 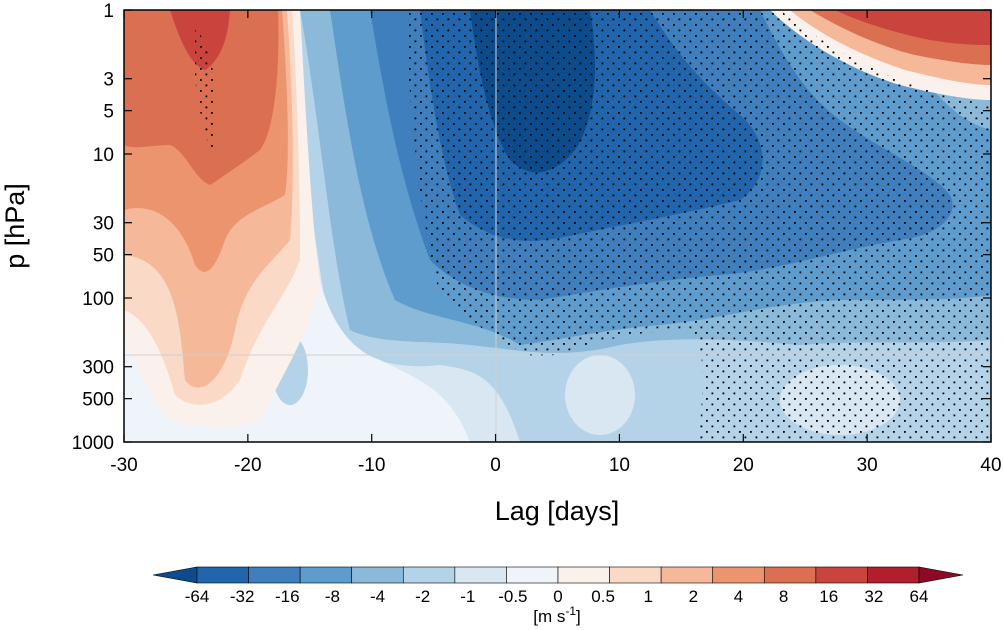 I want to click on colorbar-label: 0, so click(x=557, y=596).